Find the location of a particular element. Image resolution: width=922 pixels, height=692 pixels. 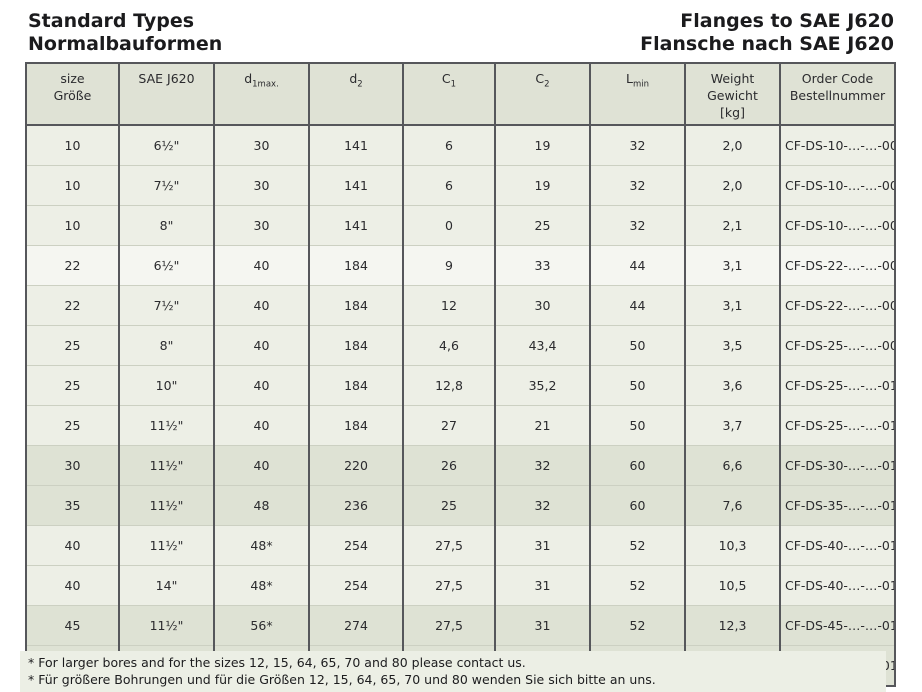

cell-d2: 220 is located at coordinates (355, 465).